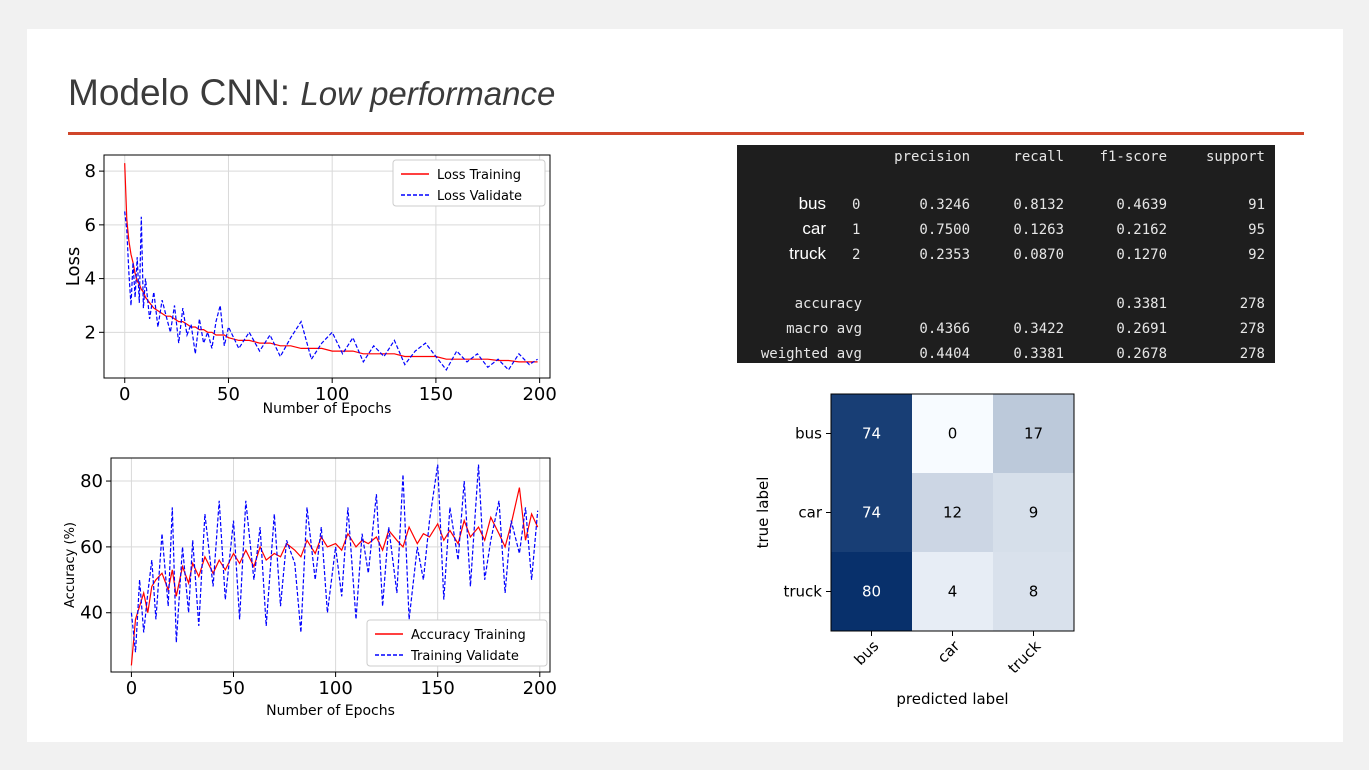 Image resolution: width=1369 pixels, height=770 pixels. I want to click on loss-x-tick-label: 0, so click(124, 394).